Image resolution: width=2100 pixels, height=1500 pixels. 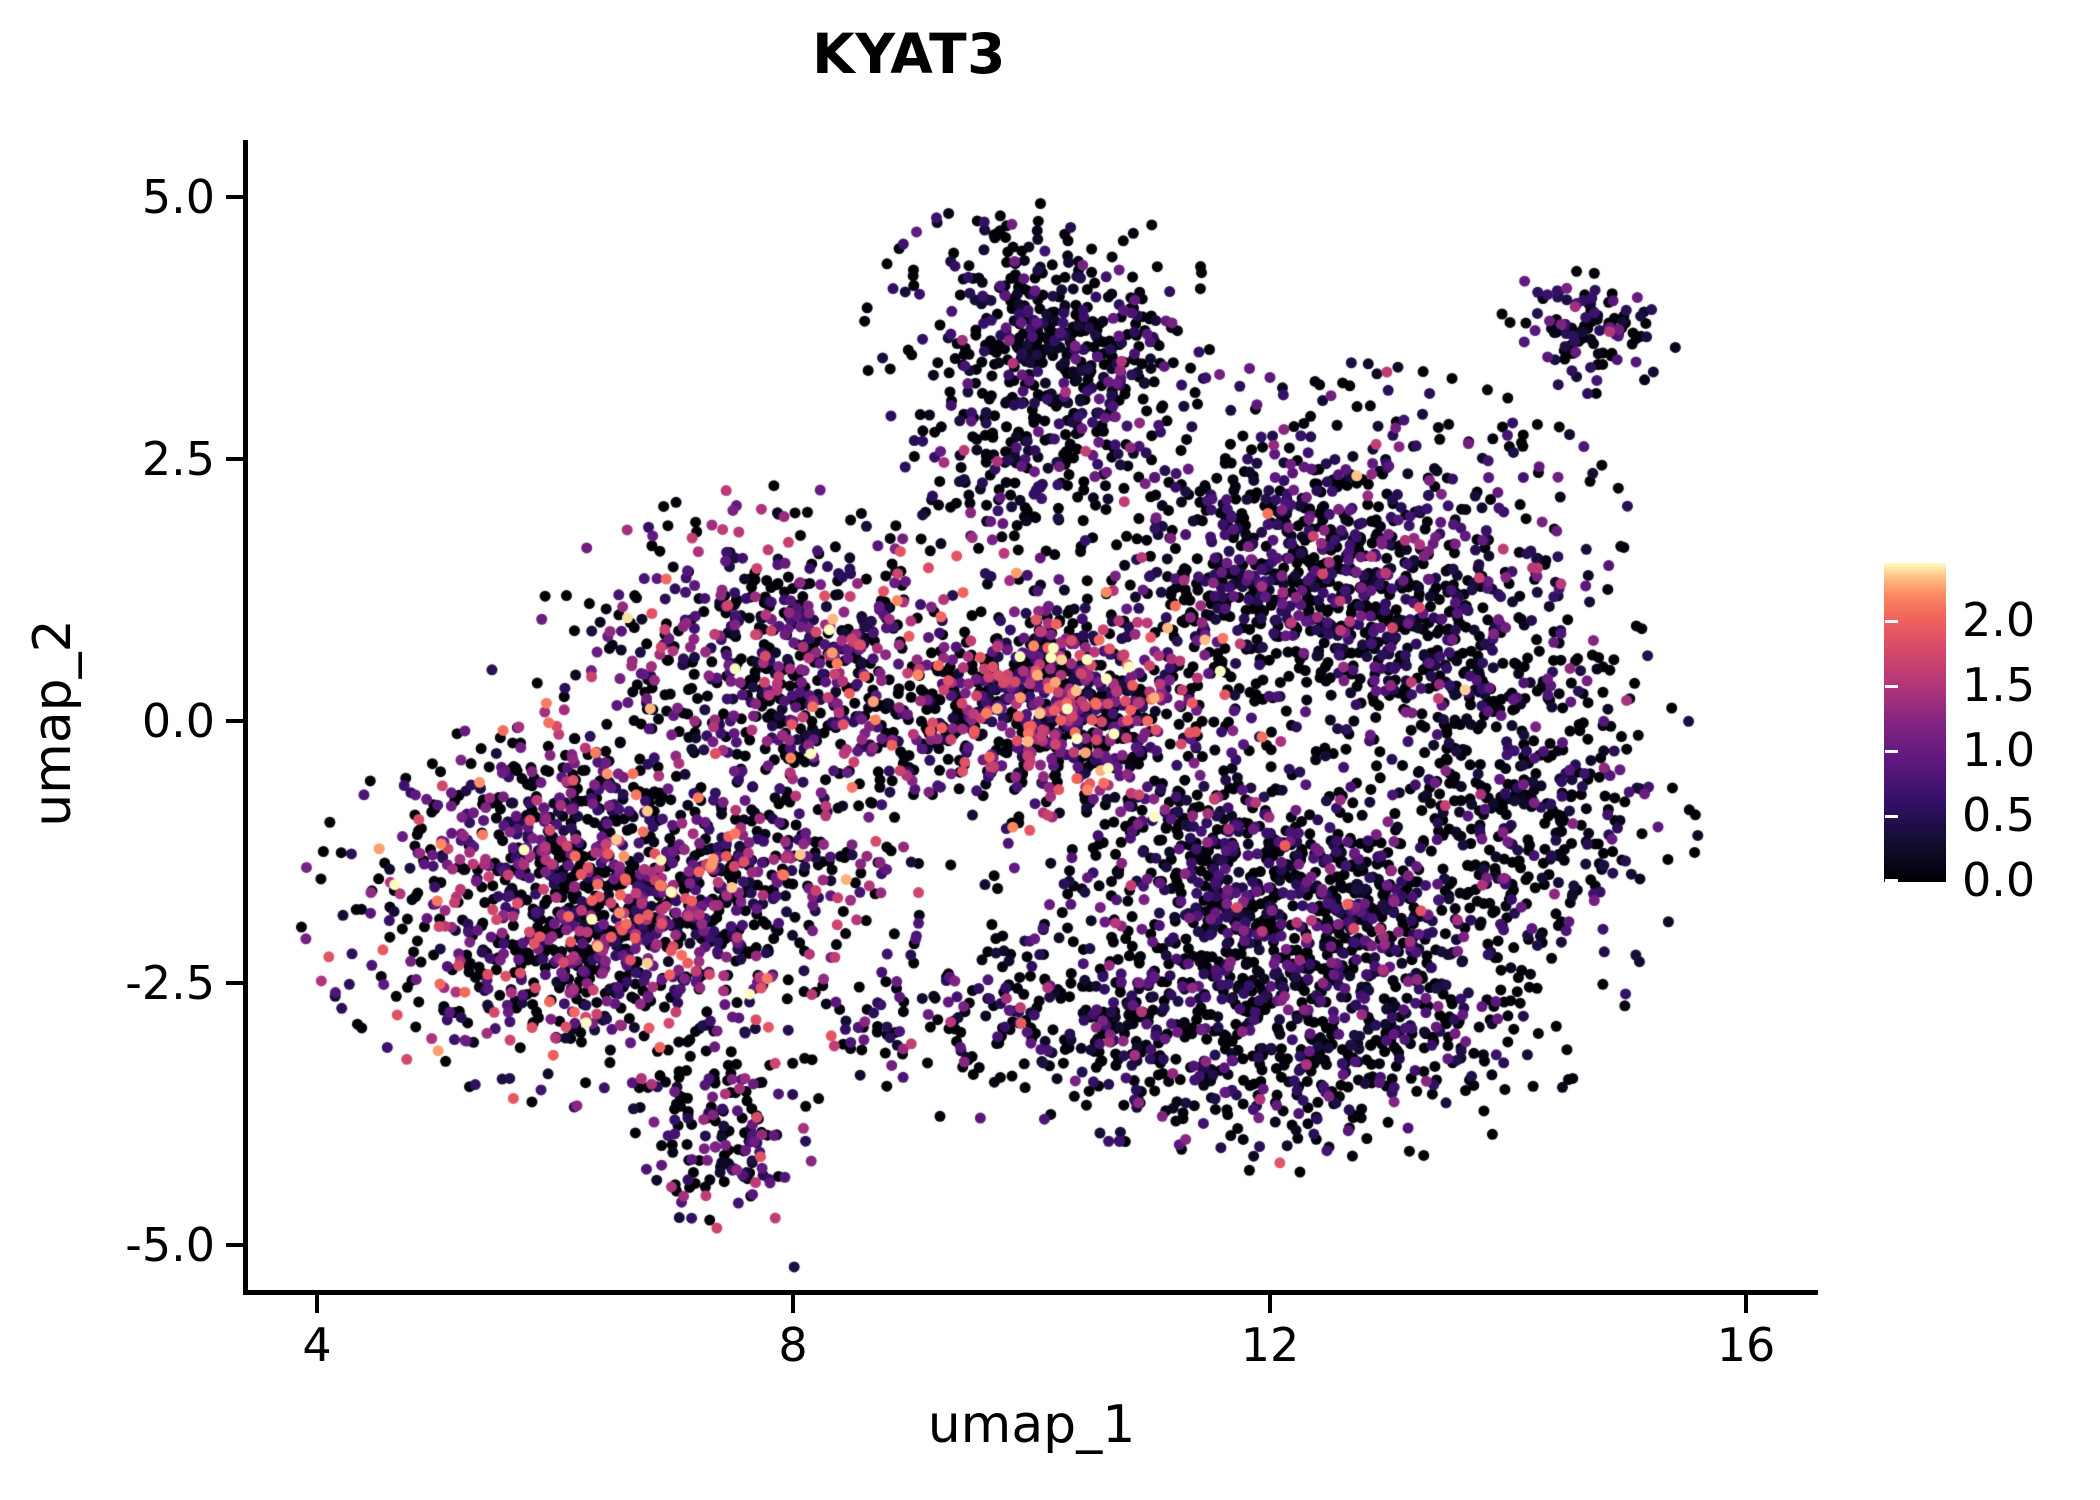 I want to click on y-tick-label: 2.5, so click(x=178, y=459).